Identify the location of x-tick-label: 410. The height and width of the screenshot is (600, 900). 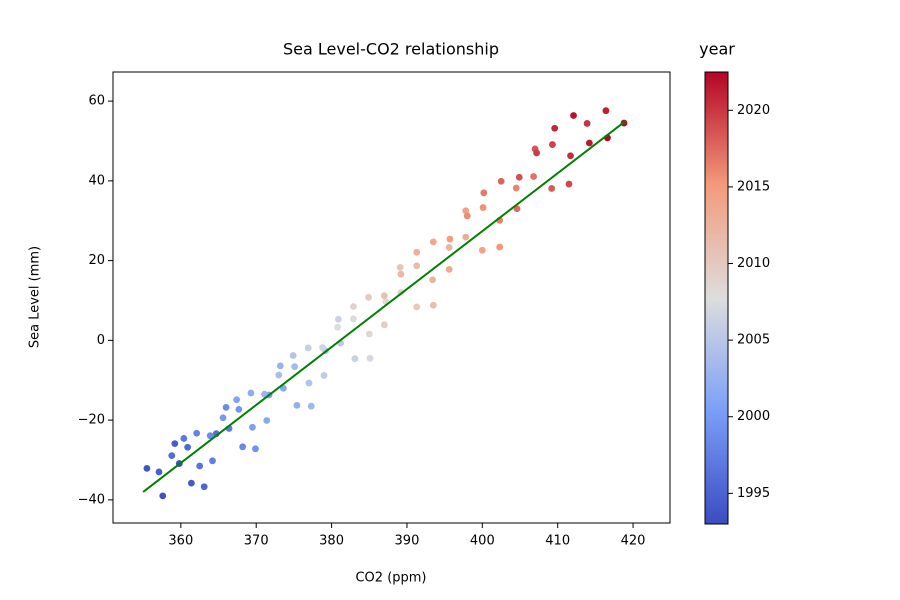
(557, 541).